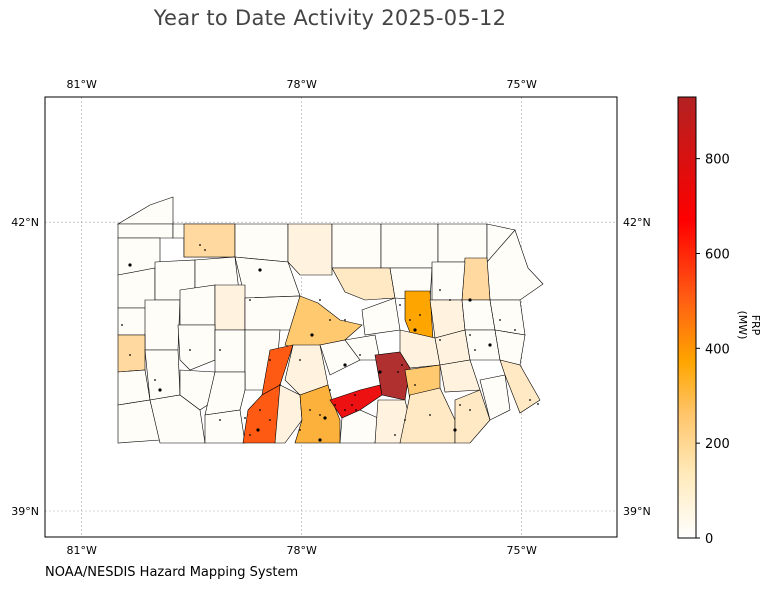  What do you see at coordinates (521, 550) in the screenshot?
I see `lon-tick-label-bottom: 75°W` at bounding box center [521, 550].